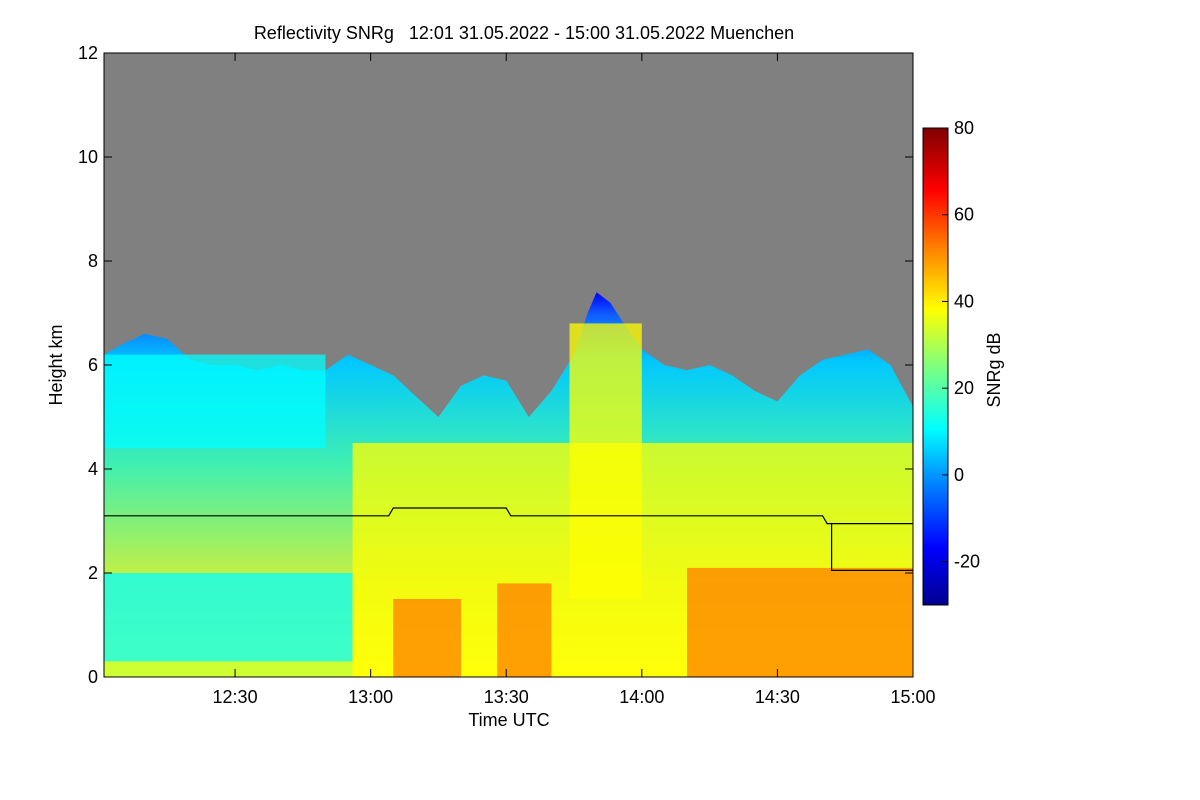 This screenshot has height=800, width=1200. What do you see at coordinates (506, 697) in the screenshot?
I see `x-tick-label: 13:30` at bounding box center [506, 697].